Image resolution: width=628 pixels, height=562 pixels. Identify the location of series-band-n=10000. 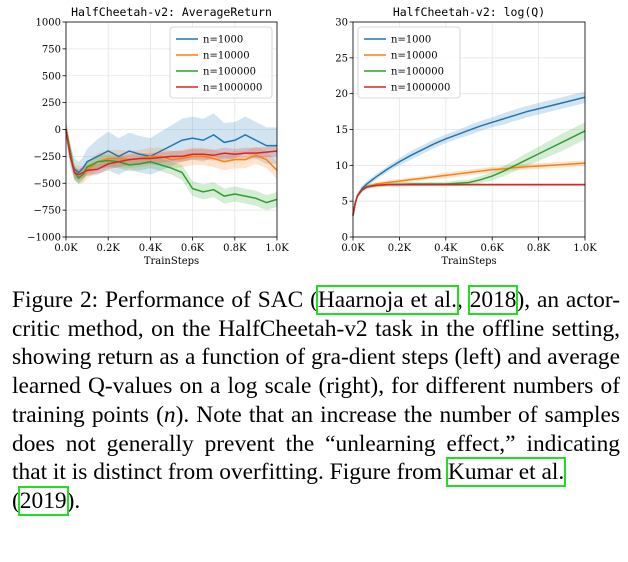
(171, 152).